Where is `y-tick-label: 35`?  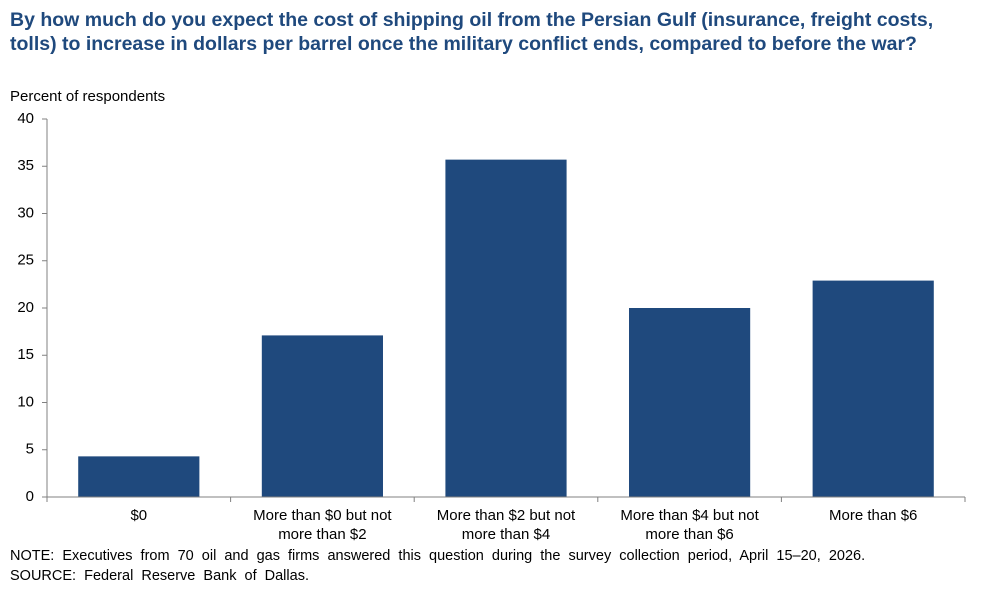 y-tick-label: 35 is located at coordinates (25, 165).